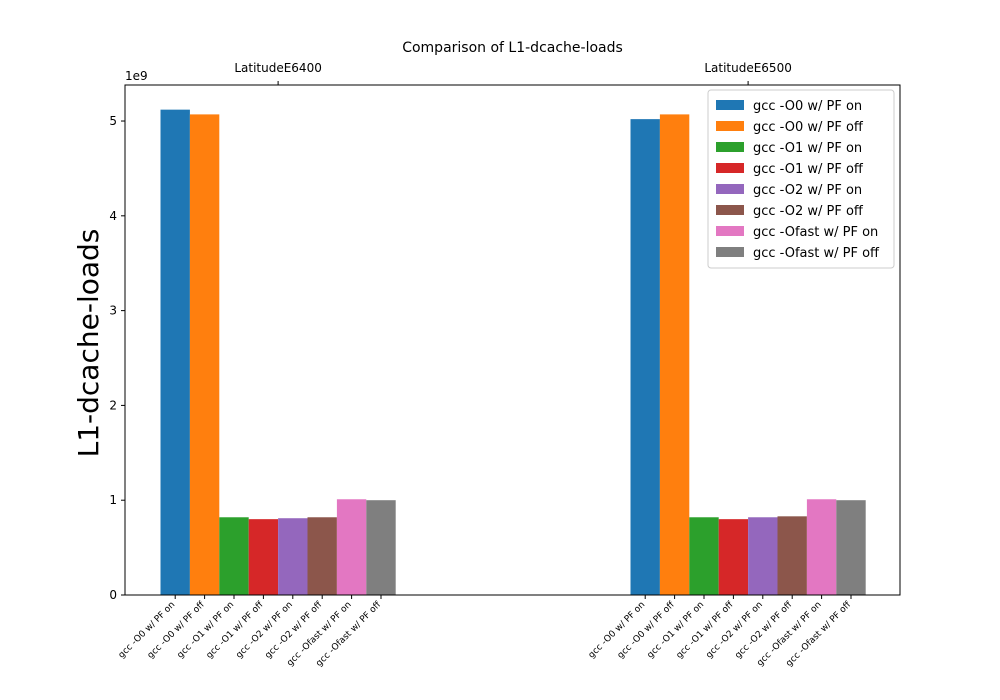  Describe the element at coordinates (808, 127) in the screenshot. I see `legend-label: gcc -O0 w/ PF off` at that location.